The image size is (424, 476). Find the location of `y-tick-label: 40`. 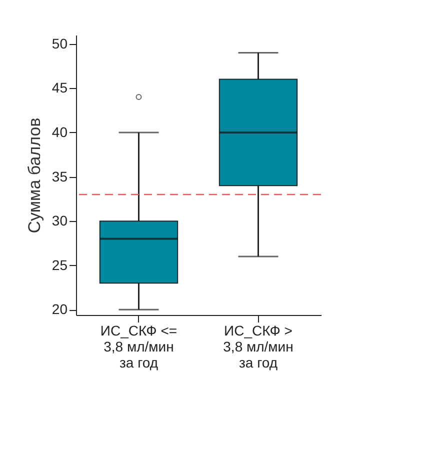

y-tick-label: 40 is located at coordinates (60, 132).